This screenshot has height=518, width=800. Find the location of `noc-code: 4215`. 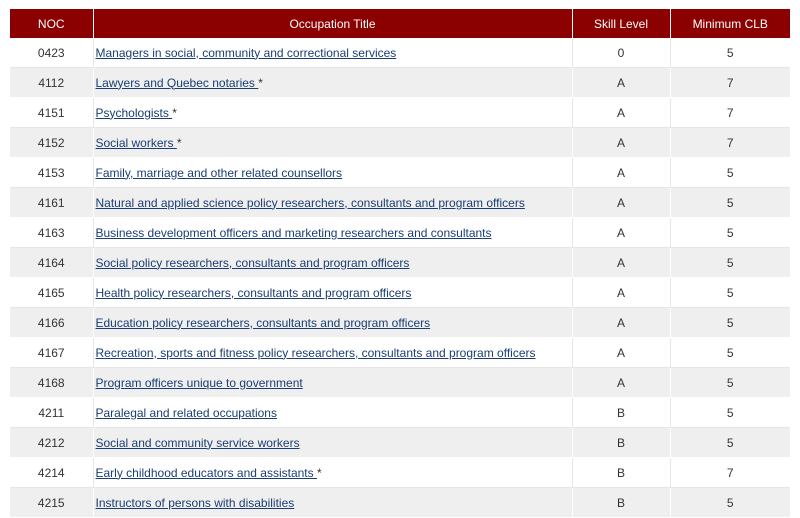

noc-code: 4215 is located at coordinates (52, 502).